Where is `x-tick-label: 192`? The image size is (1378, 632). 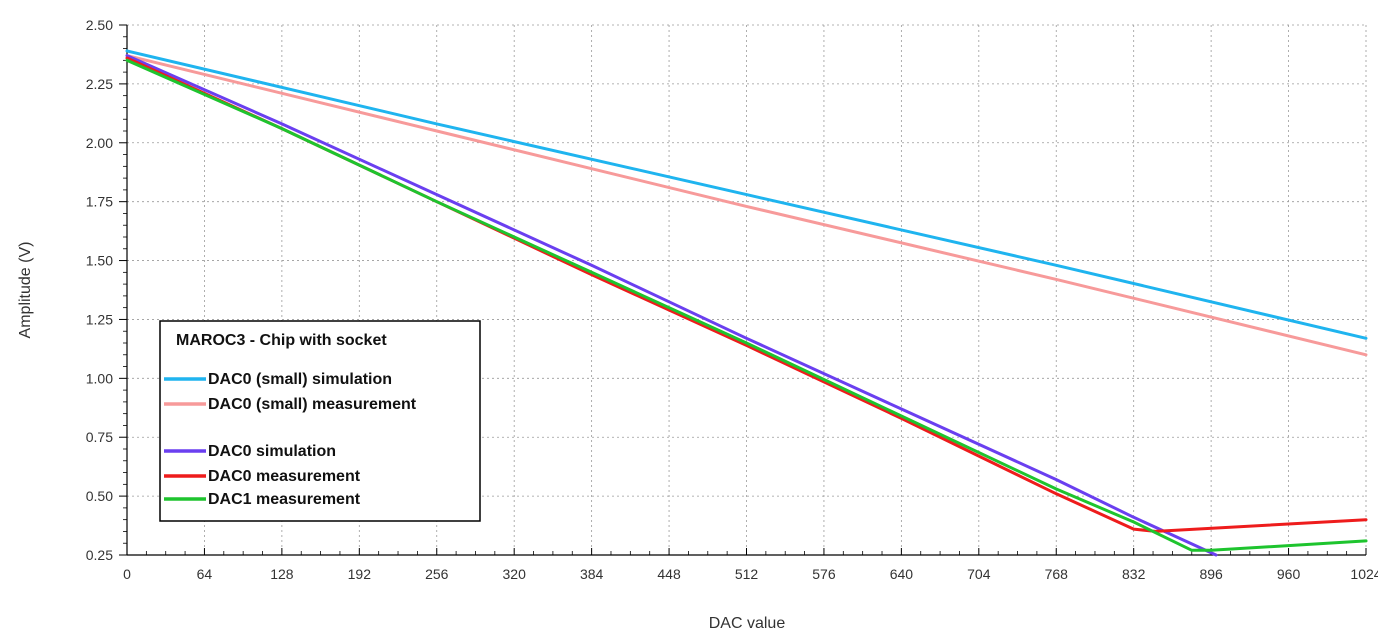 x-tick-label: 192 is located at coordinates (360, 574).